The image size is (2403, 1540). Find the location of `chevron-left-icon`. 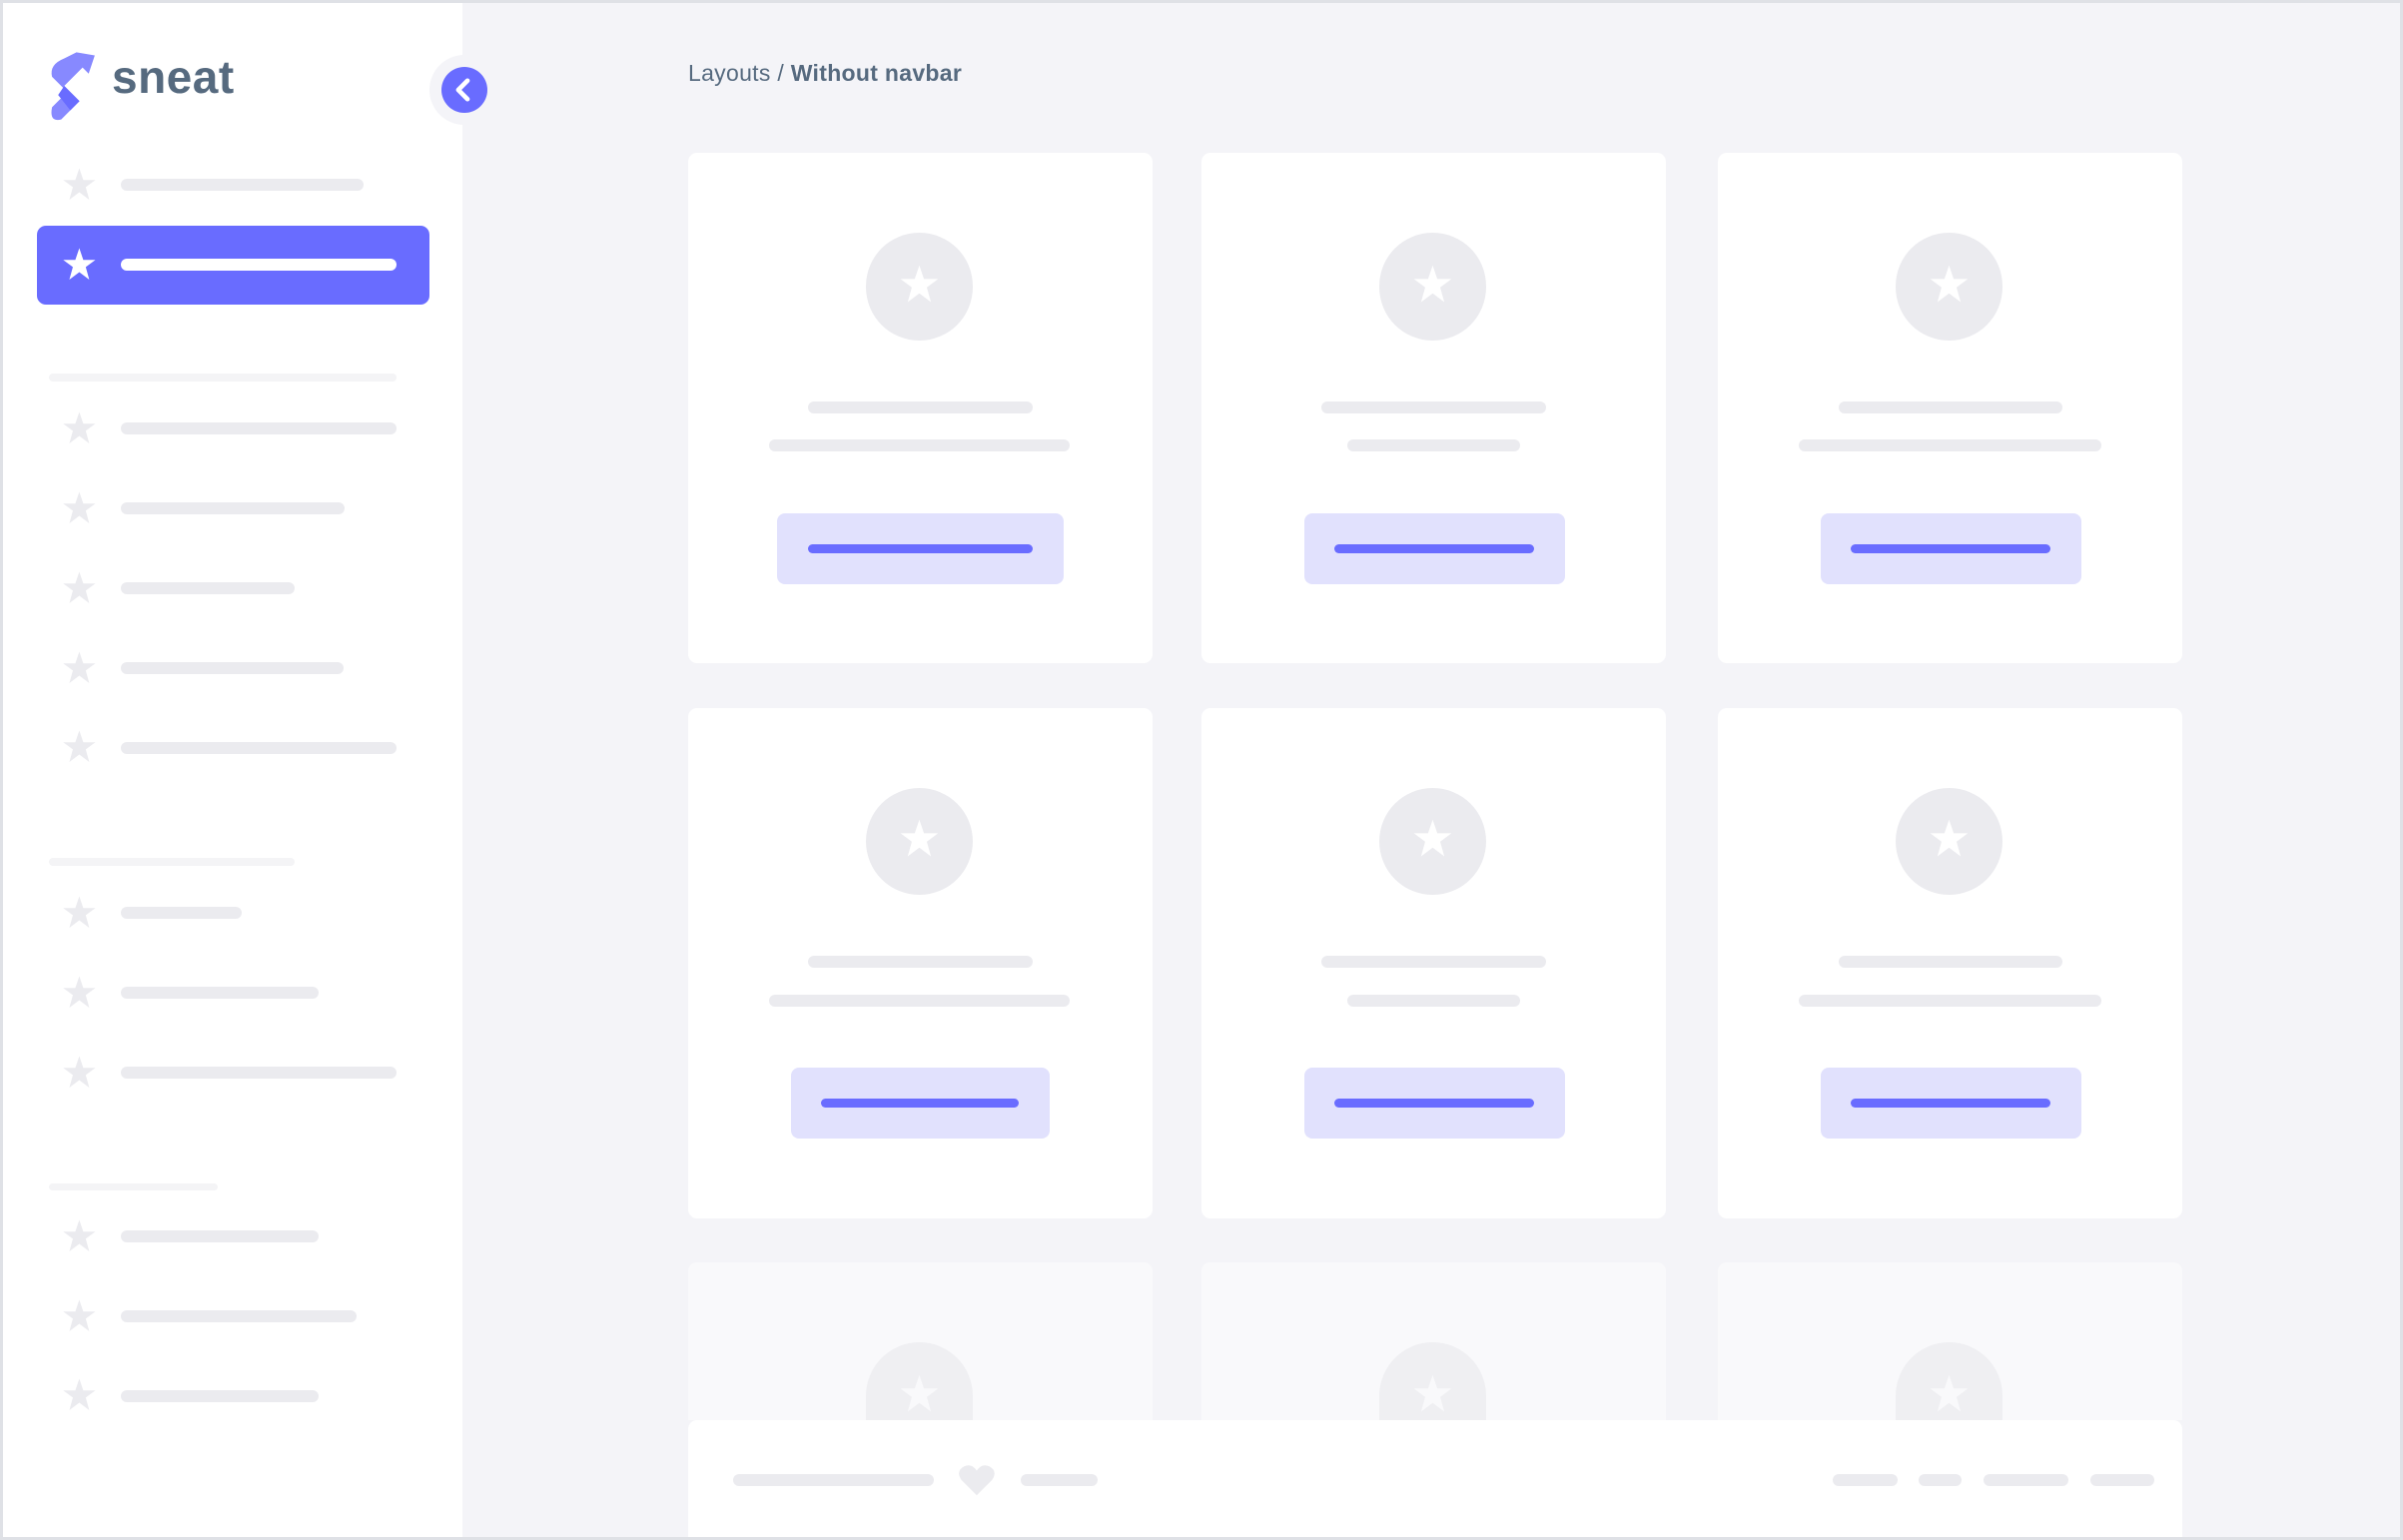

chevron-left-icon is located at coordinates (462, 90).